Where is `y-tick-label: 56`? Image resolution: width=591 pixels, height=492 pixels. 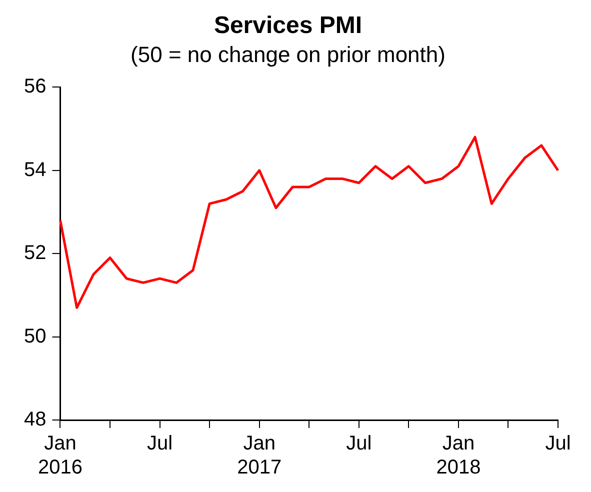
y-tick-label: 56 is located at coordinates (35, 87).